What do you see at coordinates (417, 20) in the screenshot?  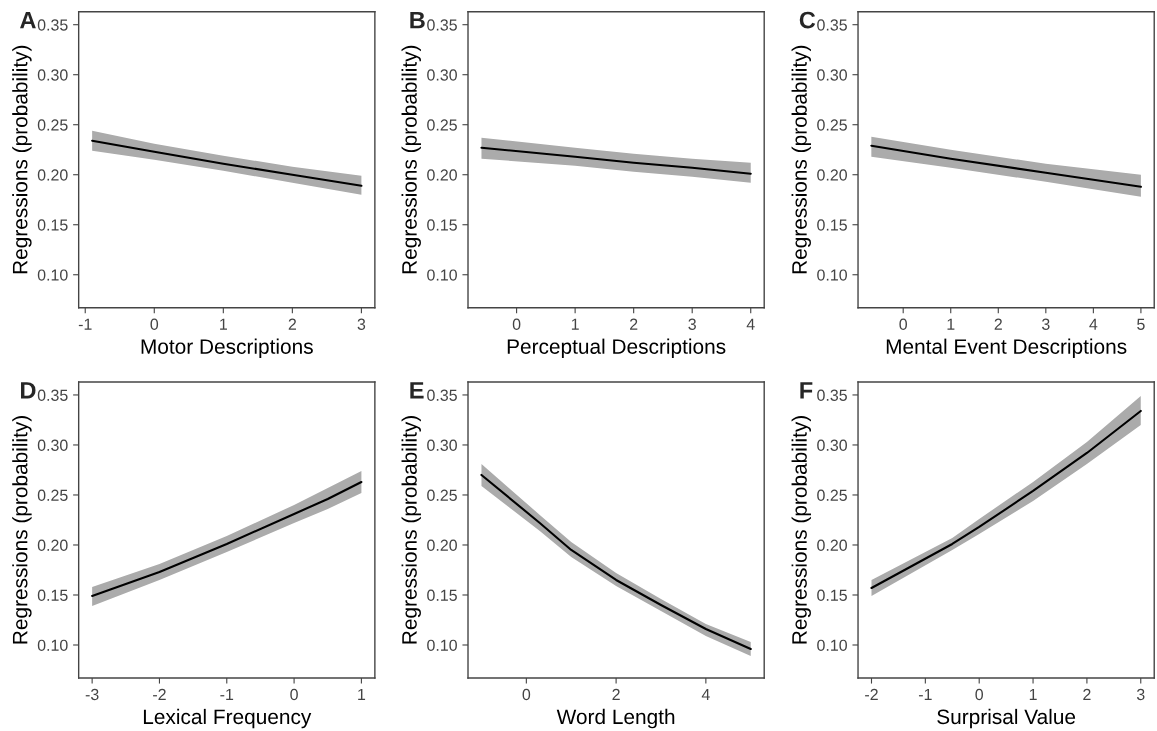 I see `chart-title: B` at bounding box center [417, 20].